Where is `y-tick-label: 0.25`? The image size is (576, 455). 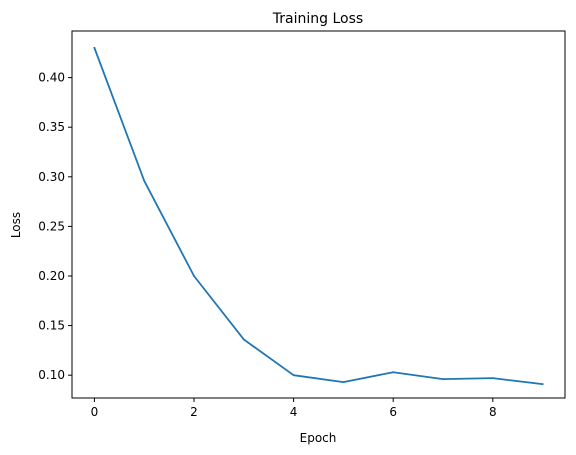
y-tick-label: 0.25 is located at coordinates (51, 226).